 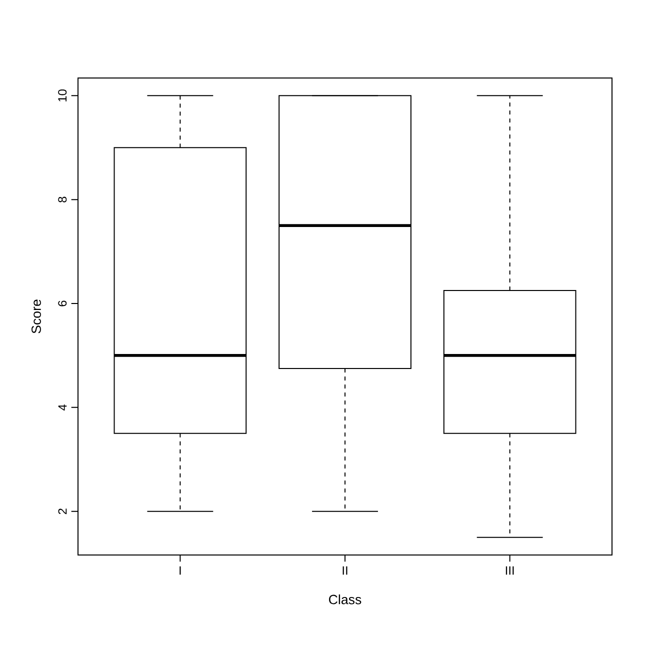 I want to click on y-tick-label: 10, so click(x=62, y=95).